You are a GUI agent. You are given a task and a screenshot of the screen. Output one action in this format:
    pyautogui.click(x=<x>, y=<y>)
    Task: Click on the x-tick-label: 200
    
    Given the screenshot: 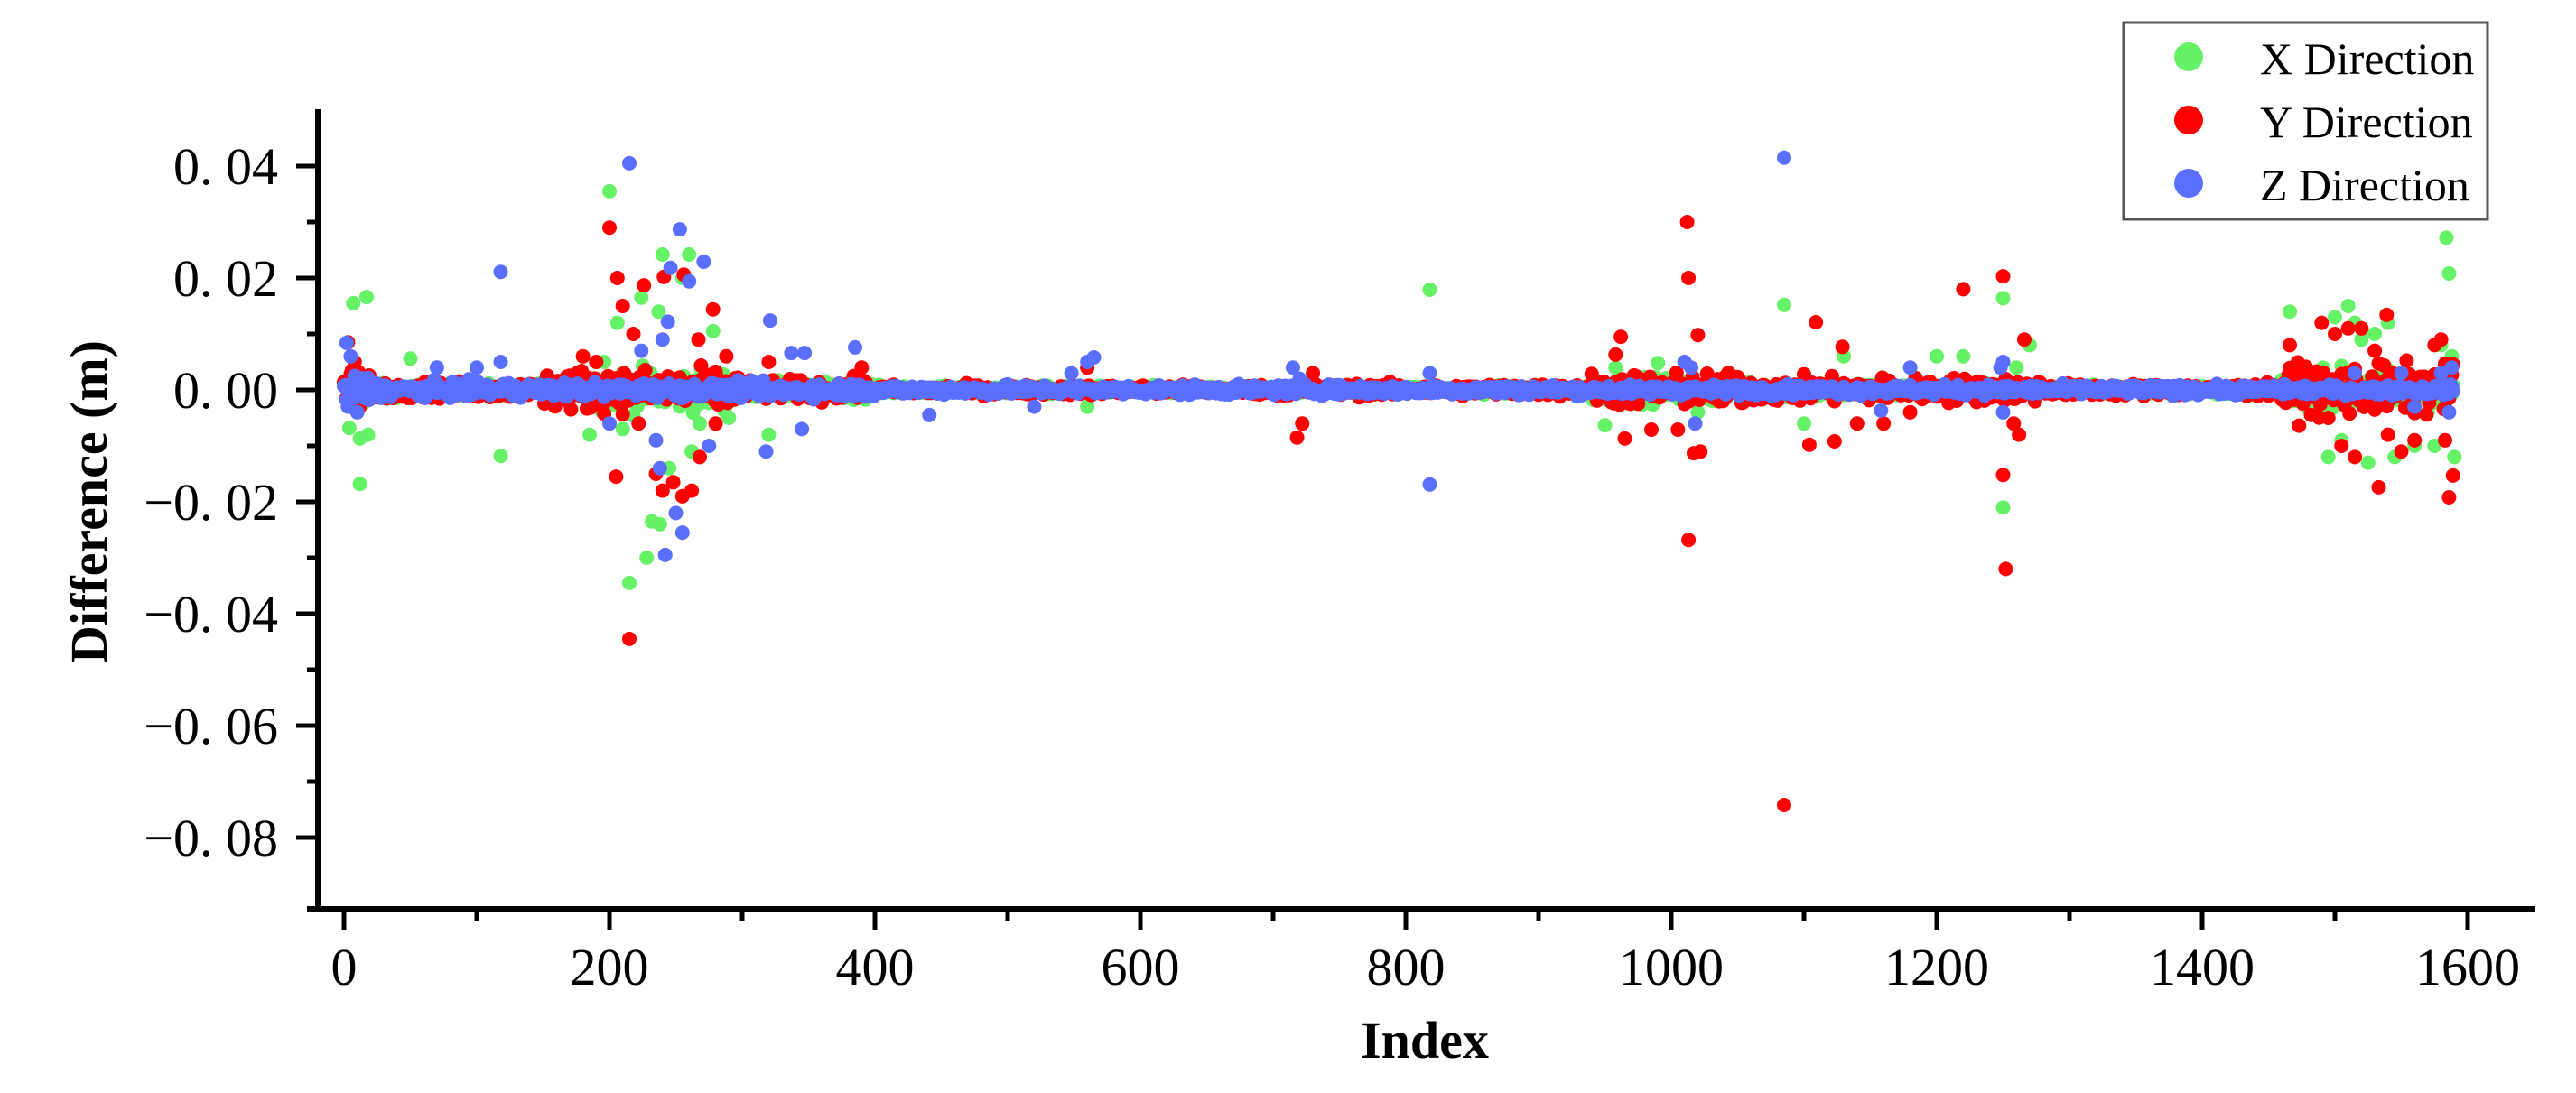 What is the action you would take?
    pyautogui.click(x=610, y=967)
    